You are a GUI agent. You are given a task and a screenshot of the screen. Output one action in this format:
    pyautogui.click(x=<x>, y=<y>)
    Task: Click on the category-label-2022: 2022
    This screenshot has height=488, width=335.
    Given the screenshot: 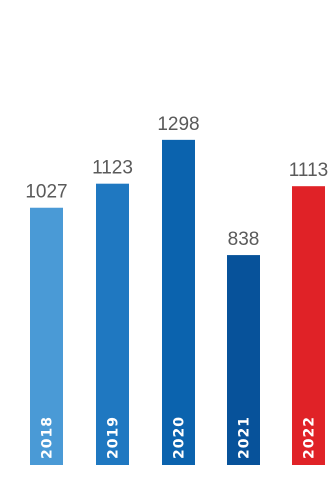 What is the action you would take?
    pyautogui.click(x=310, y=437)
    